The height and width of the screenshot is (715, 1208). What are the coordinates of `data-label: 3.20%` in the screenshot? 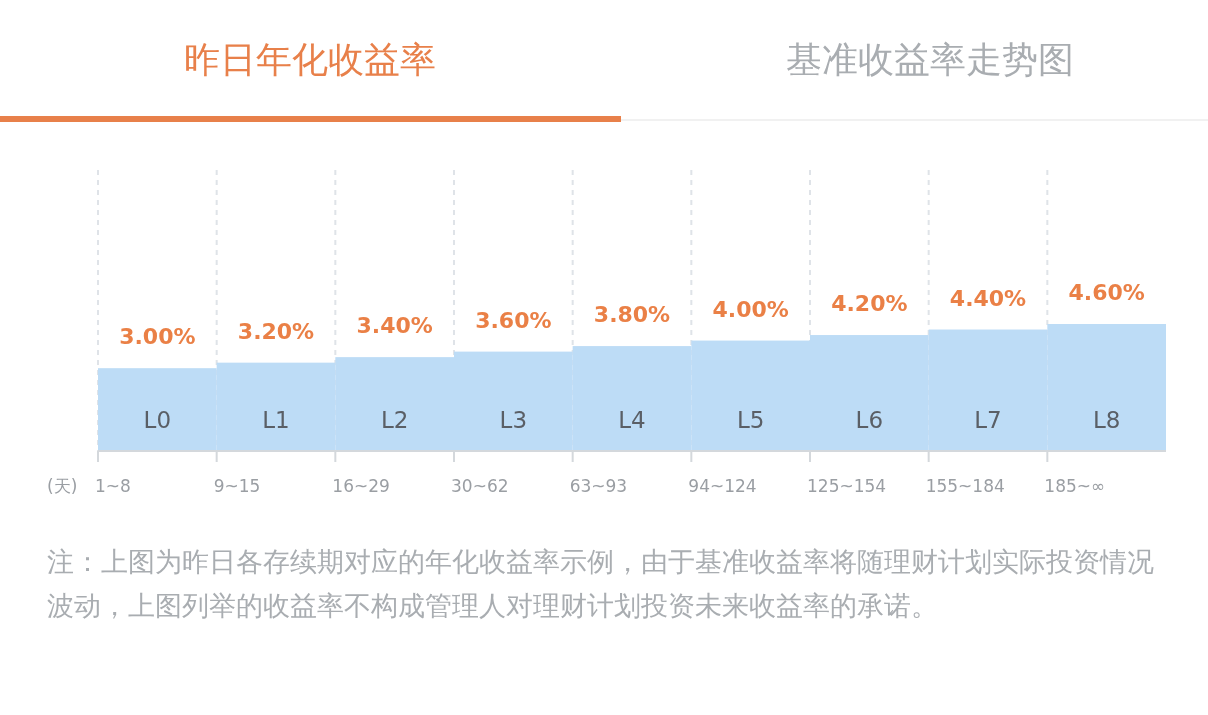 It's located at (276, 331).